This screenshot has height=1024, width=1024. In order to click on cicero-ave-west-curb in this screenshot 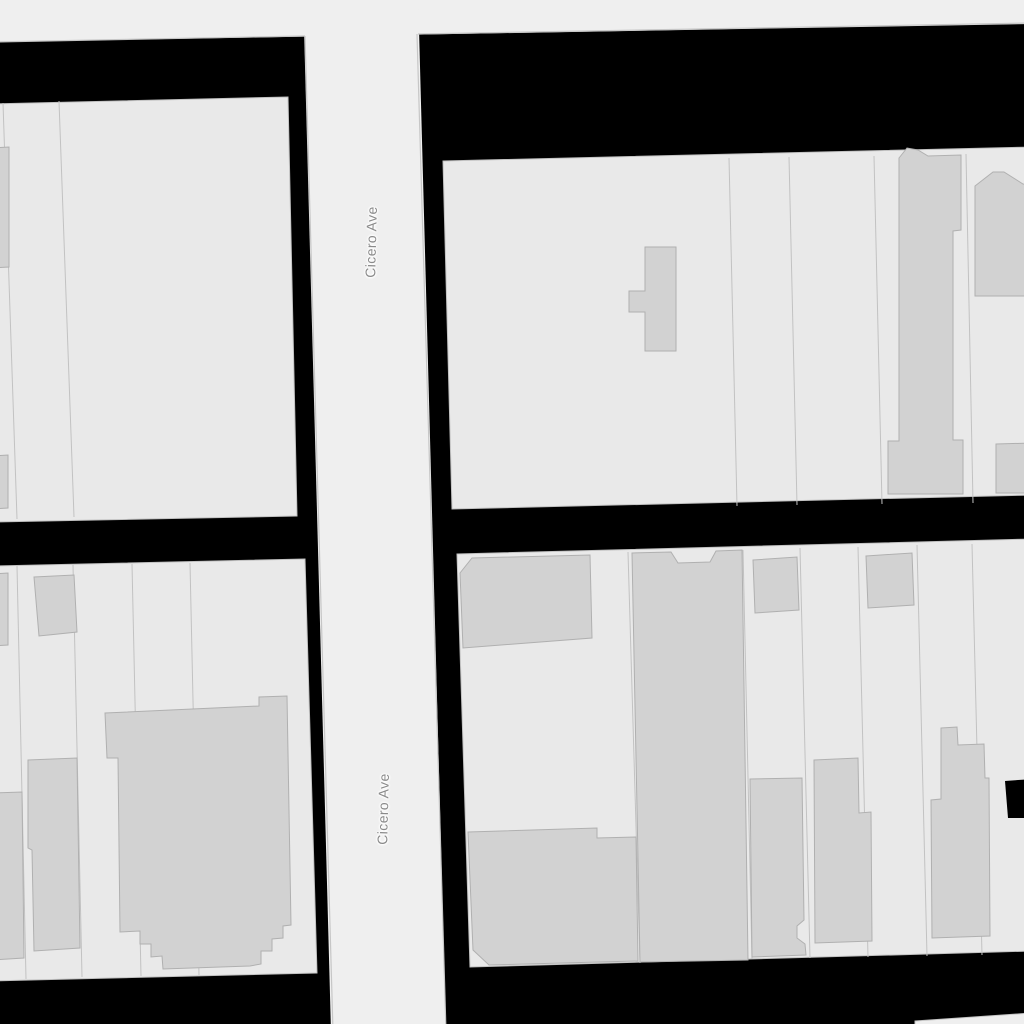, I will do `click(319, 529)`.